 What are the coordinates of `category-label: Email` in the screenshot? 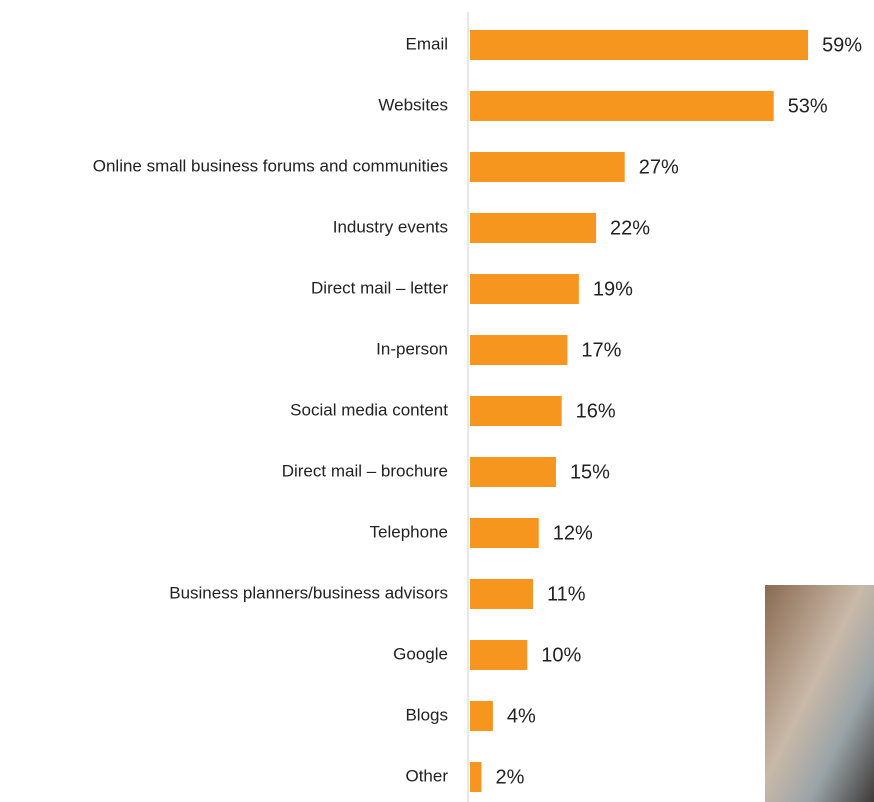 It's located at (426, 43).